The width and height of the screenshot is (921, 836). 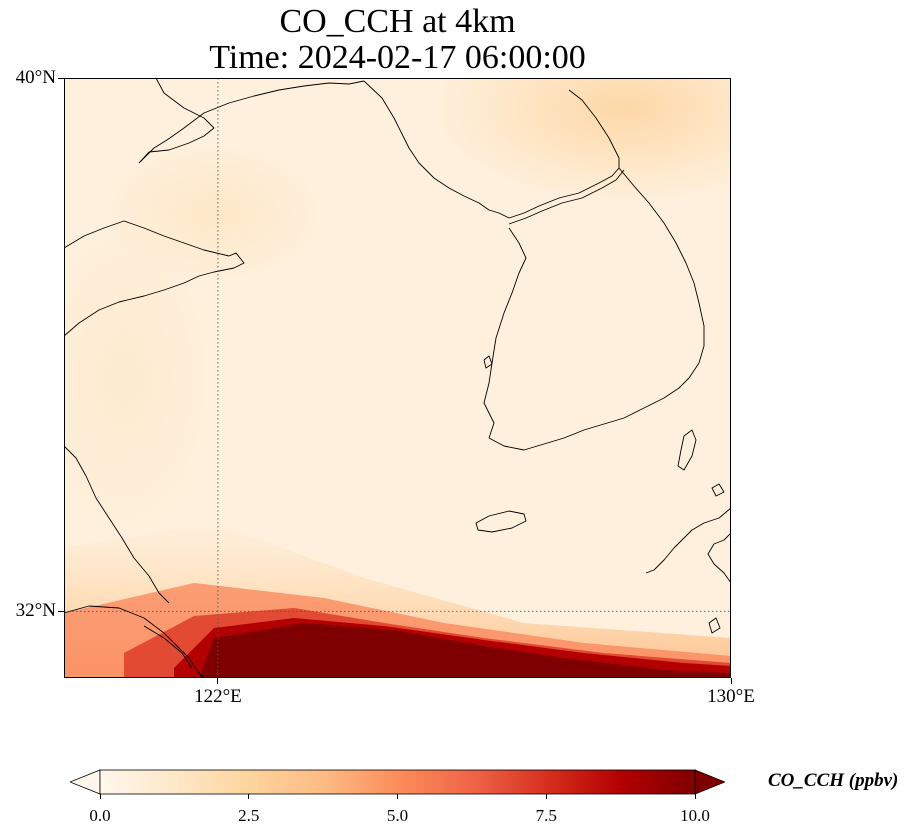 What do you see at coordinates (546, 815) in the screenshot?
I see `colorbar-tick-label: 7.5` at bounding box center [546, 815].